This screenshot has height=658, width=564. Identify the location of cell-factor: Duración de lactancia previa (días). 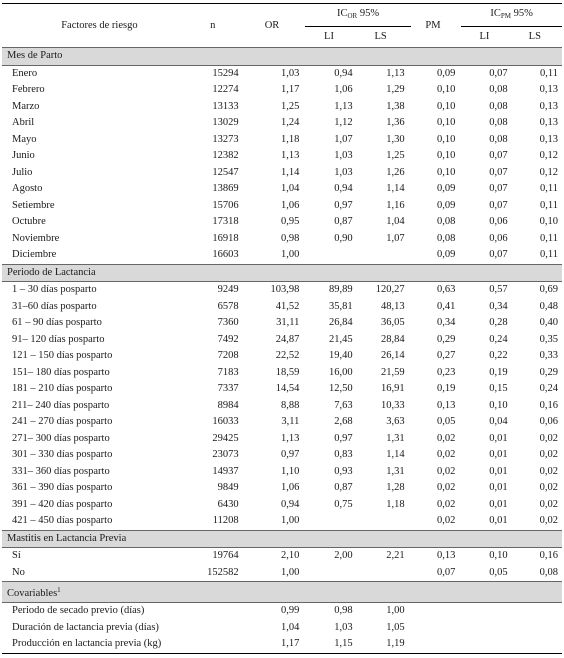
(85, 627).